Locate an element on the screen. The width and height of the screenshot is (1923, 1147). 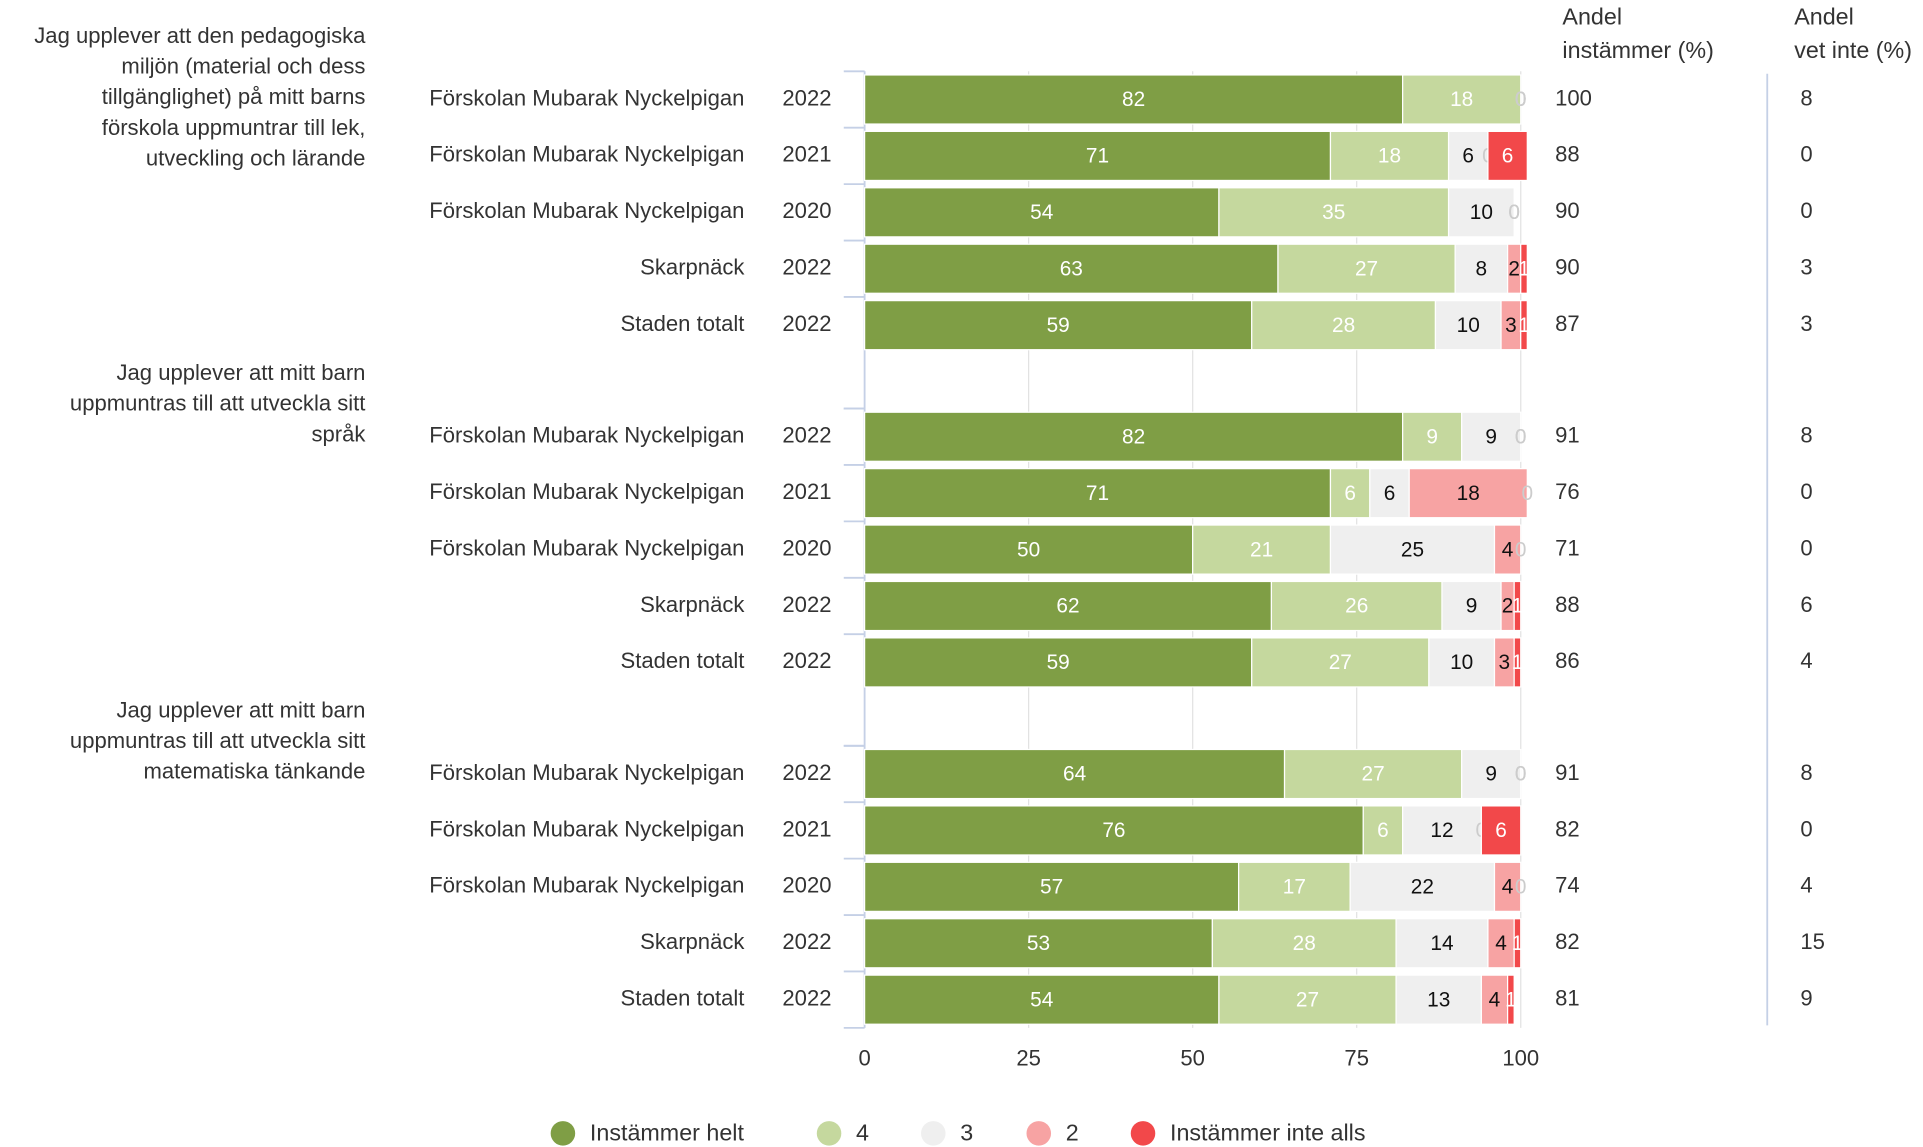
bar-value-label: 54 is located at coordinates (1041, 212).